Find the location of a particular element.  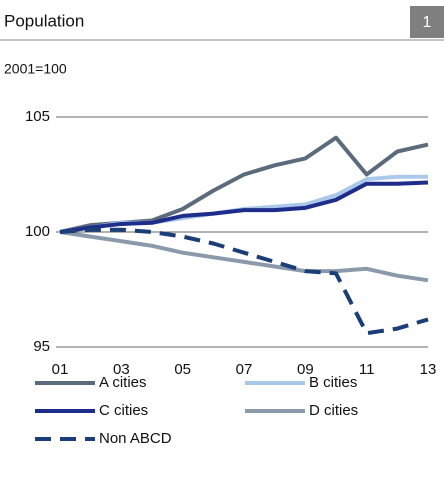

badge-box is located at coordinates (427, 22).